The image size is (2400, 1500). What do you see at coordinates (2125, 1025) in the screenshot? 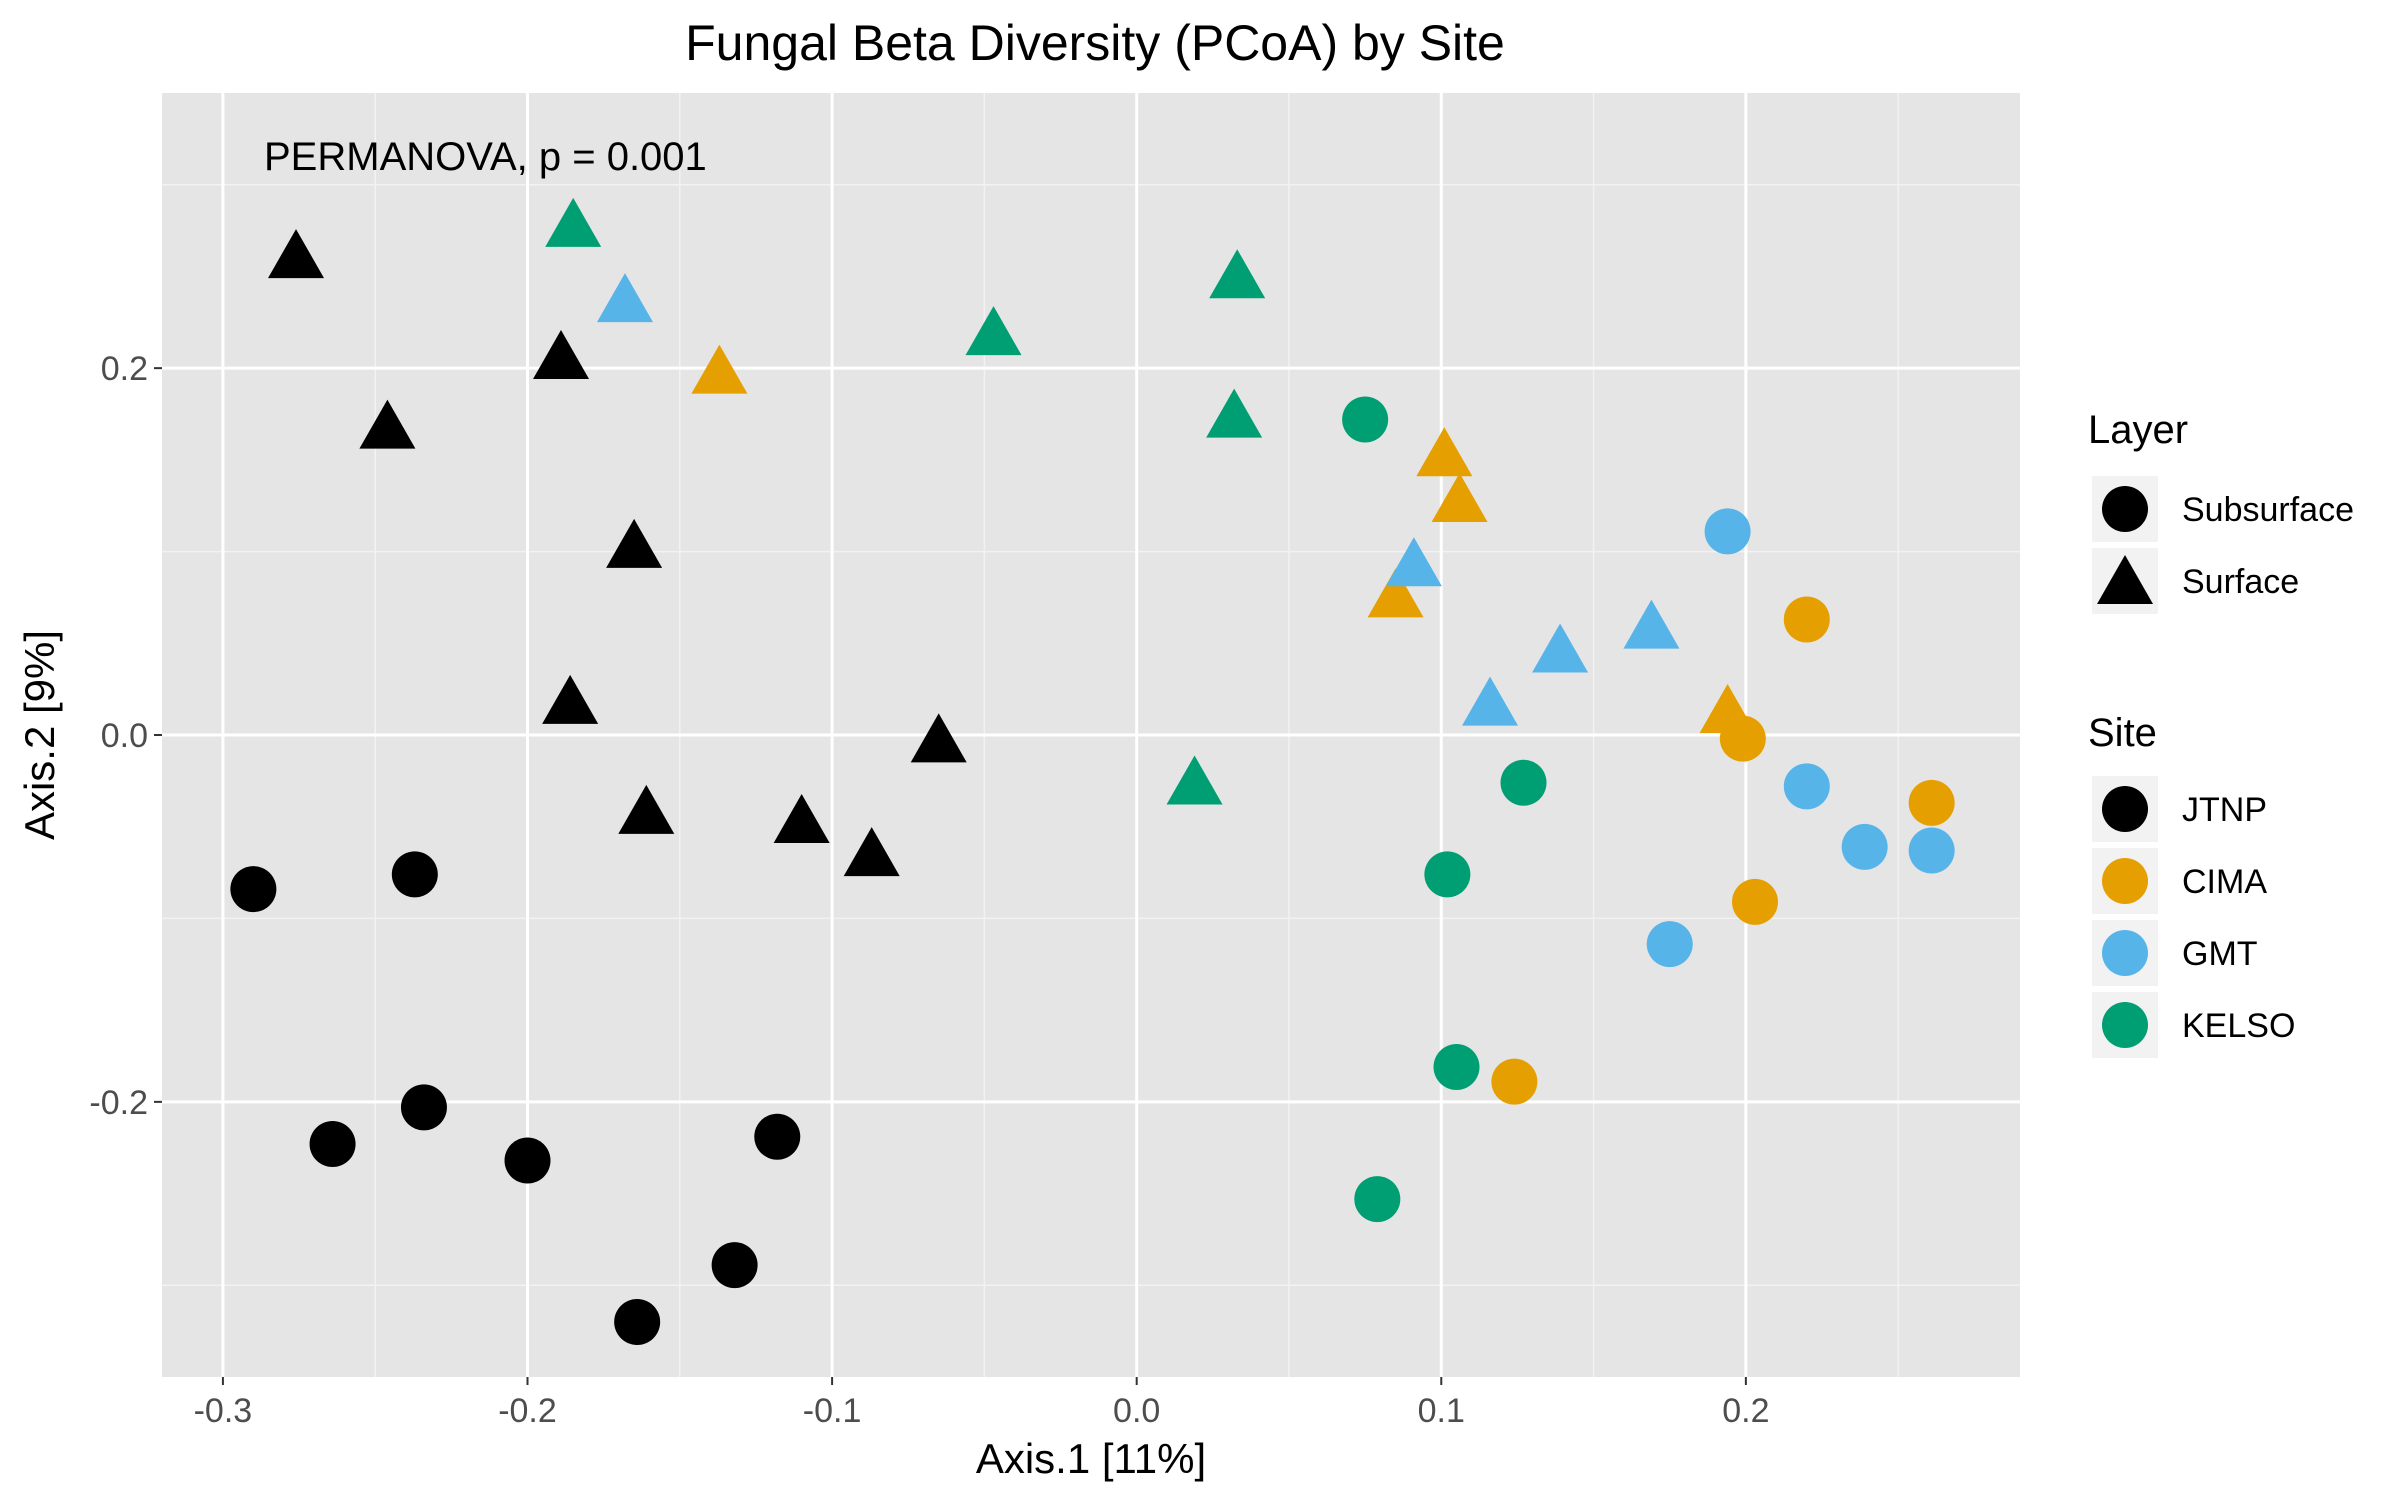
I see `legend-symbol-kelso` at bounding box center [2125, 1025].